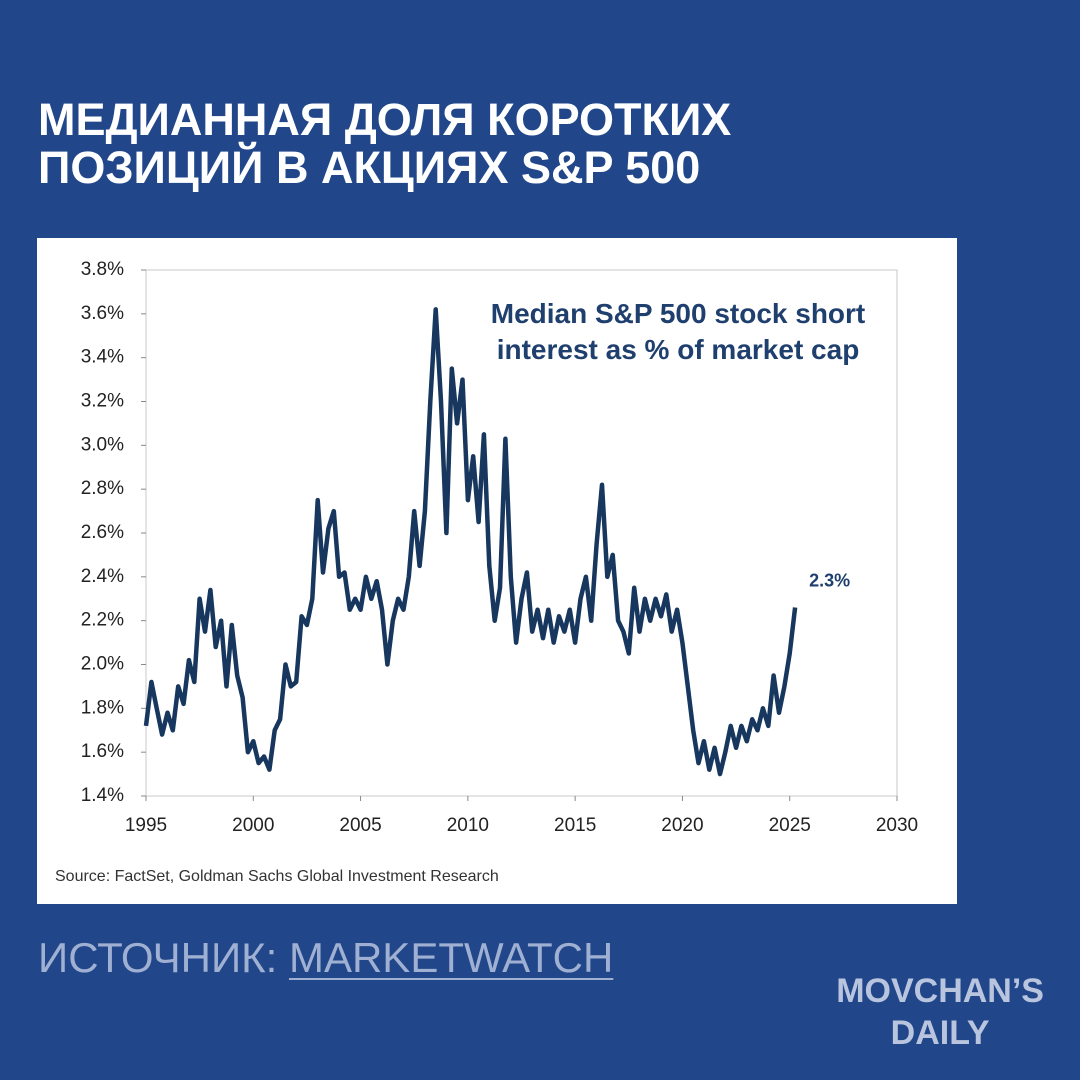 This screenshot has width=1080, height=1080. I want to click on x-tick-label: 2005, so click(360, 825).